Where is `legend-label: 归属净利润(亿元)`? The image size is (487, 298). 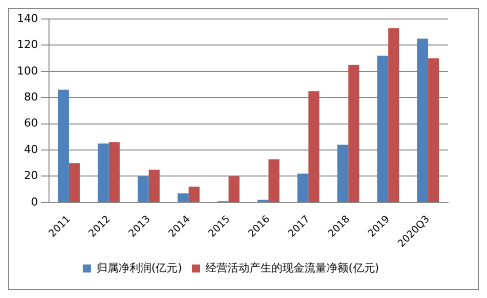 legend-label: 归属净利润(亿元) is located at coordinates (139, 267).